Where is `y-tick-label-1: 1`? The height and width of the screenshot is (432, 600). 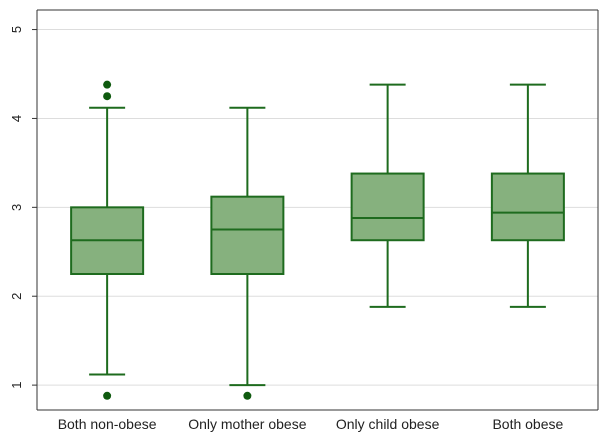 y-tick-label-1: 1 is located at coordinates (16, 384).